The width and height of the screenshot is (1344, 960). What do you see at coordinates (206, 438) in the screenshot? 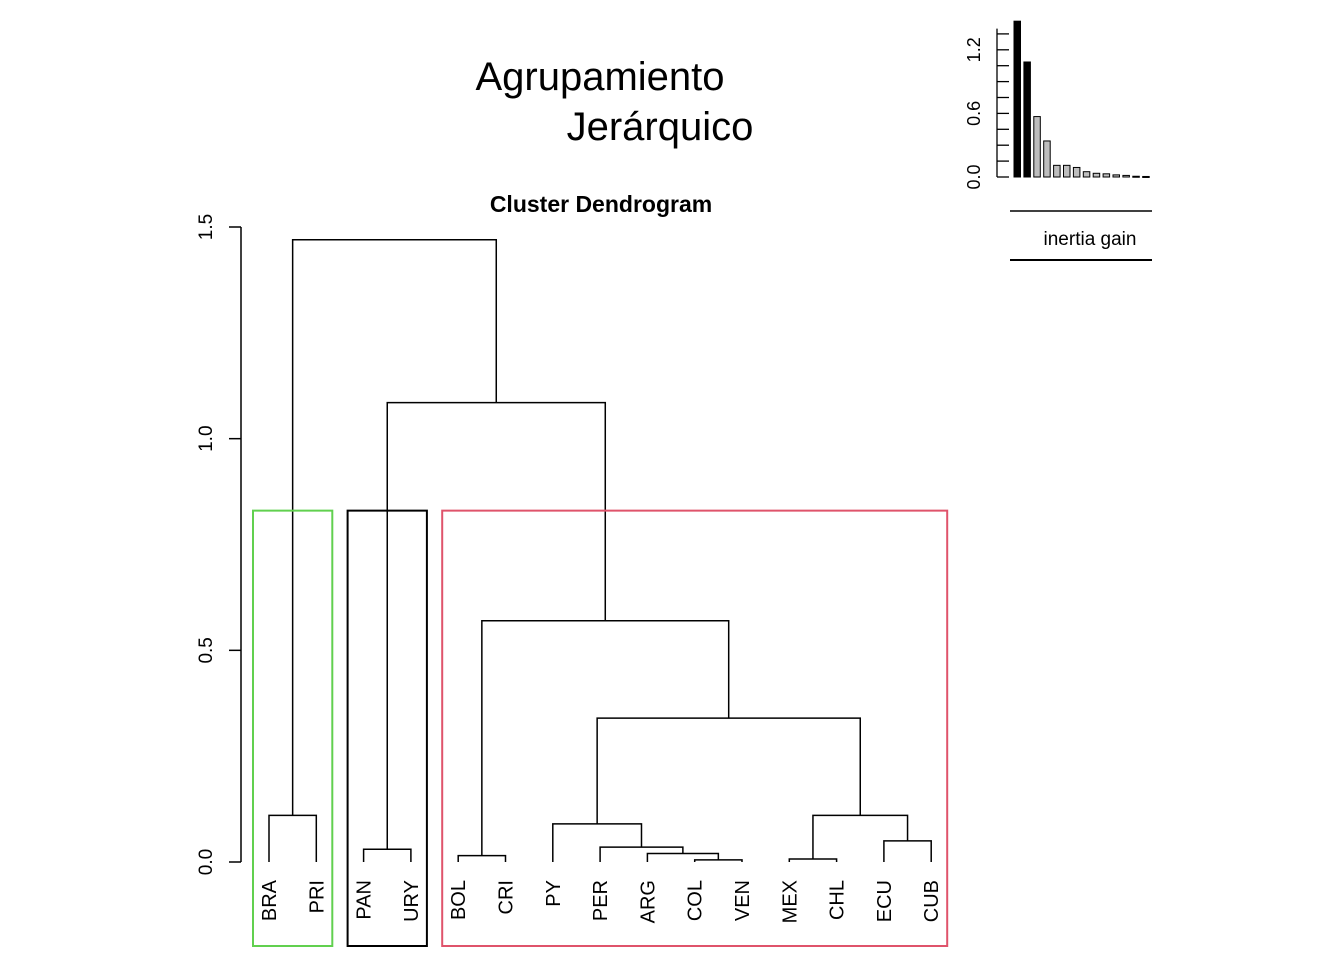
I see `y-tick-label: 1.0` at bounding box center [206, 438].